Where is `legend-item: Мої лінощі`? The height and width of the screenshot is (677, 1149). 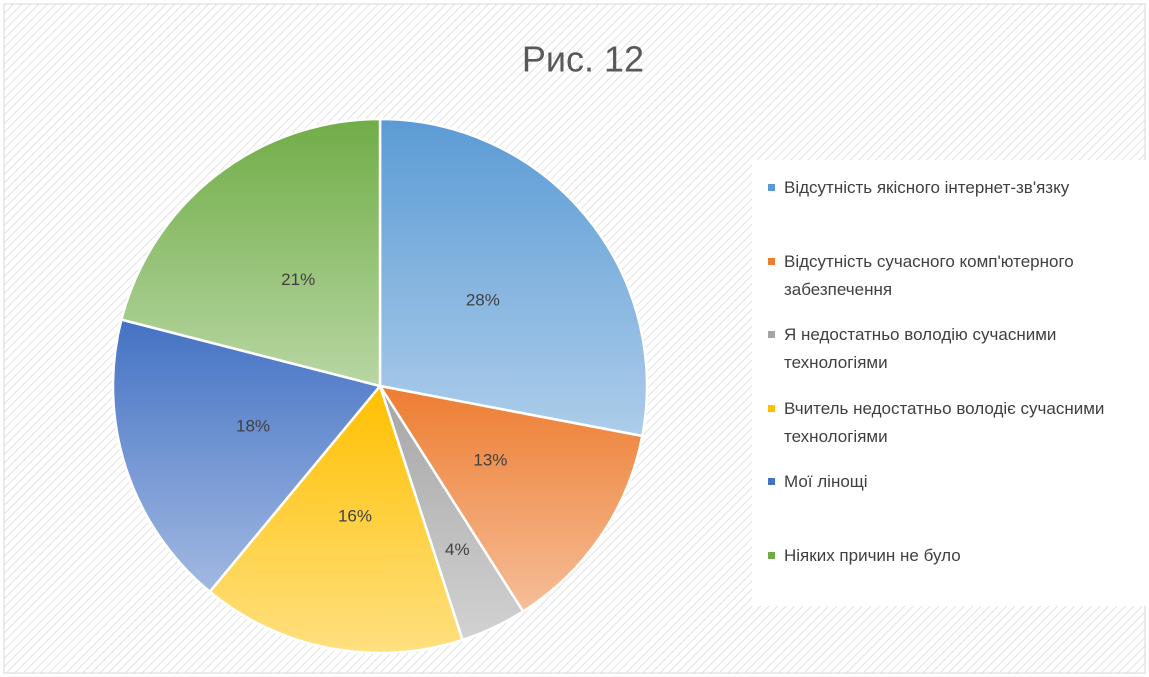 legend-item: Мої лінощі is located at coordinates (949, 505).